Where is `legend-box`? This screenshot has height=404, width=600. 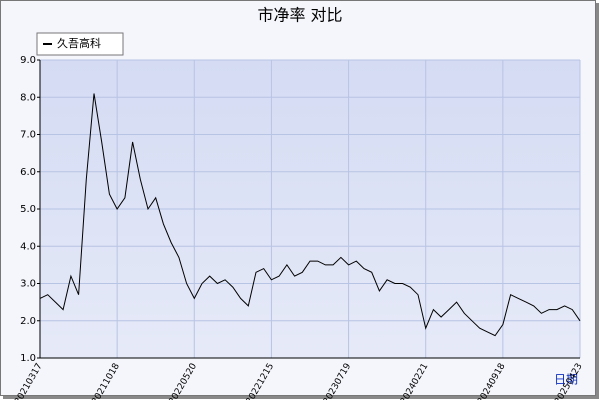 legend-box is located at coordinates (80, 44).